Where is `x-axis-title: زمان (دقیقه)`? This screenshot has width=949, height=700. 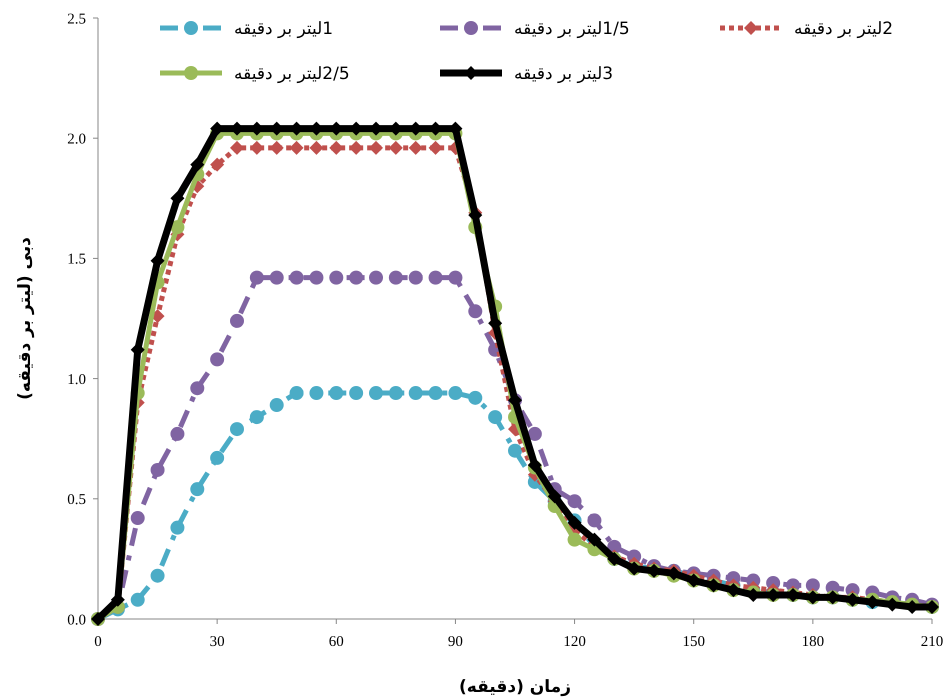 x-axis-title: زمان (دقیقه) is located at coordinates (515, 687).